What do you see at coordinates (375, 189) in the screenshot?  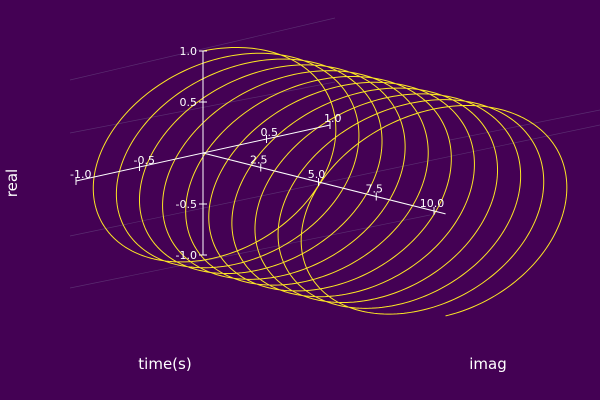 I see `x-tick-label: 7.5` at bounding box center [375, 189].